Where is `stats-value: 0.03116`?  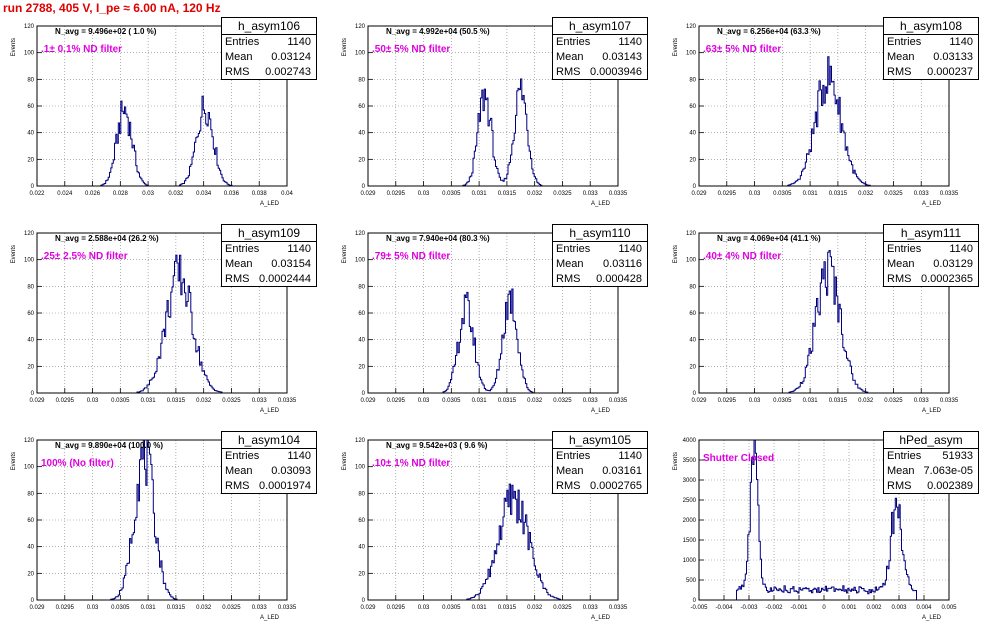
stats-value: 0.03116 is located at coordinates (622, 264).